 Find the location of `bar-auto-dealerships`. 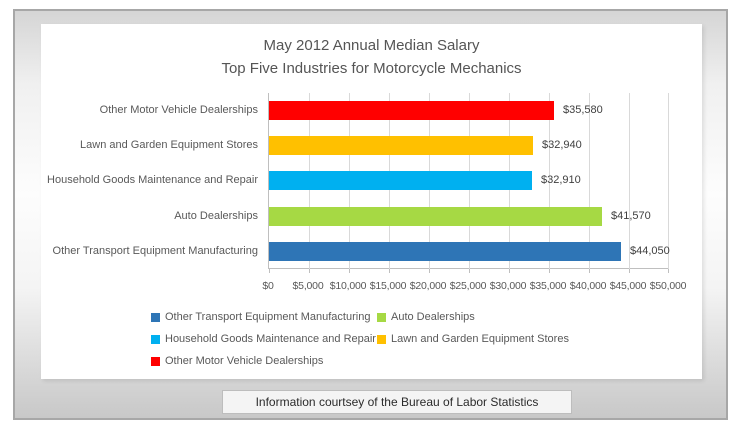

bar-auto-dealerships is located at coordinates (435, 216).